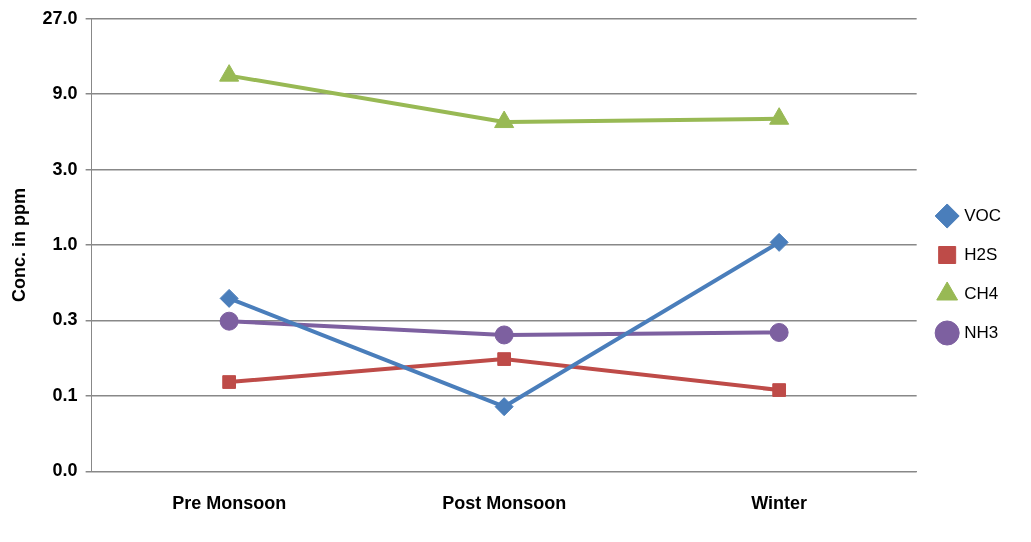 The image size is (1031, 542). What do you see at coordinates (981, 254) in the screenshot?
I see `legend-label: H2S` at bounding box center [981, 254].